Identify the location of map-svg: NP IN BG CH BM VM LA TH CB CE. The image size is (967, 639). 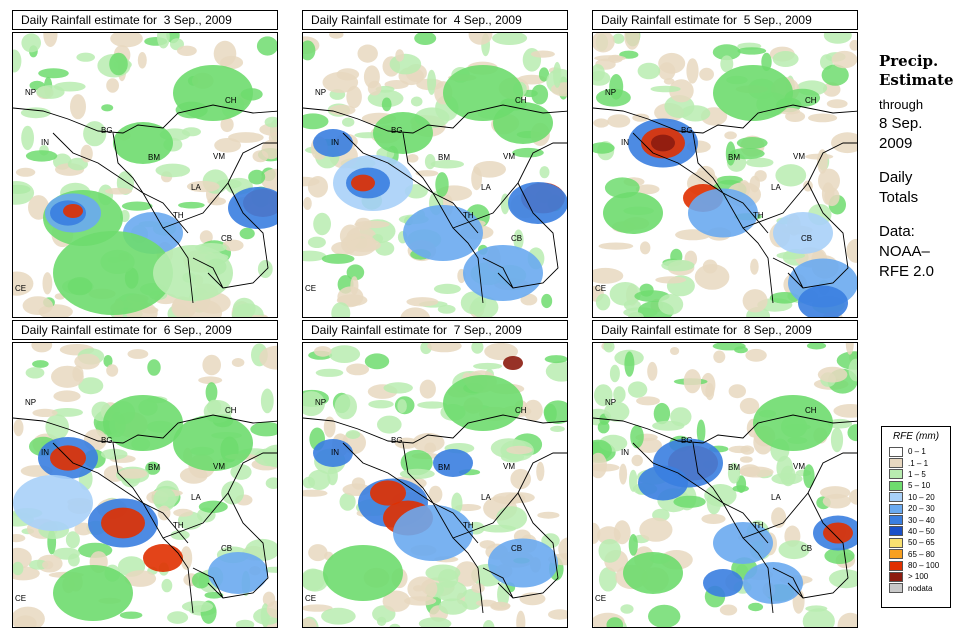
(145, 175).